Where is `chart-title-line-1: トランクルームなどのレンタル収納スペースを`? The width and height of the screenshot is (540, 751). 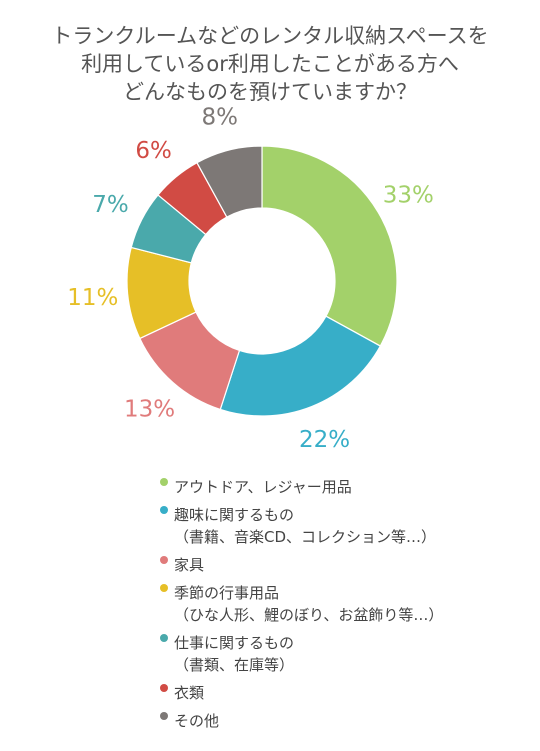
chart-title-line-1: トランクルームなどのレンタル収納スペースを is located at coordinates (270, 36).